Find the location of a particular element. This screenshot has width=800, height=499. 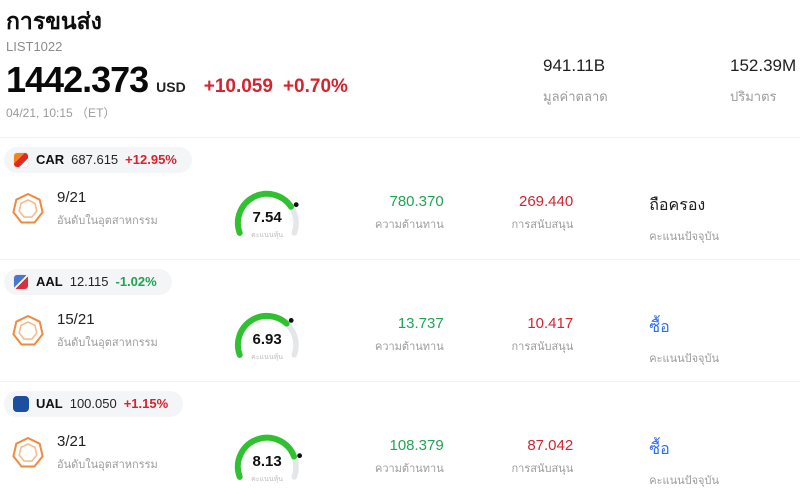

support-value: 269.440 is located at coordinates (546, 201).